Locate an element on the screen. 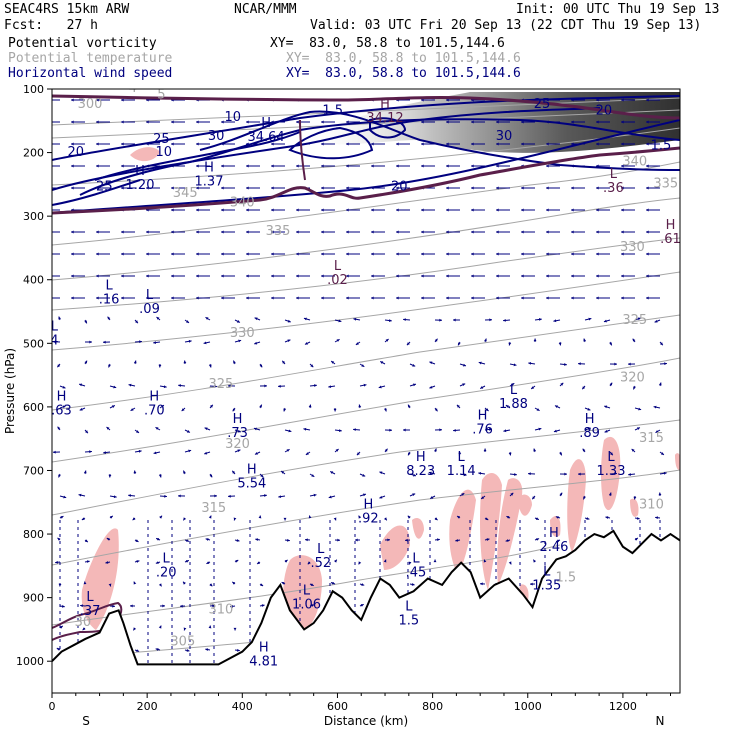  contour-label: 300 is located at coordinates (90, 104).